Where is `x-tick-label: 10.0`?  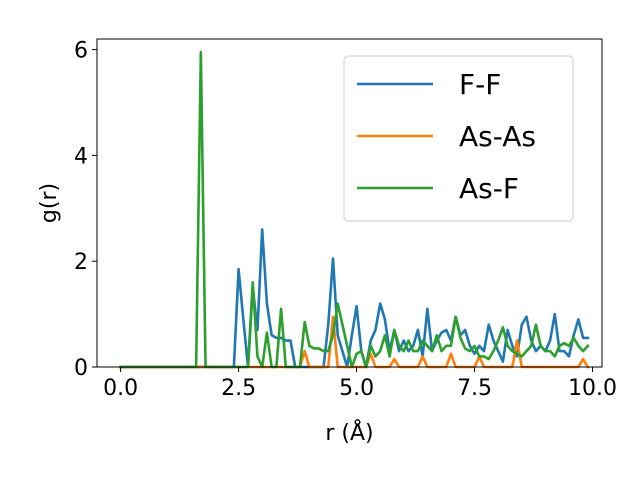
x-tick-label: 10.0 is located at coordinates (592, 388).